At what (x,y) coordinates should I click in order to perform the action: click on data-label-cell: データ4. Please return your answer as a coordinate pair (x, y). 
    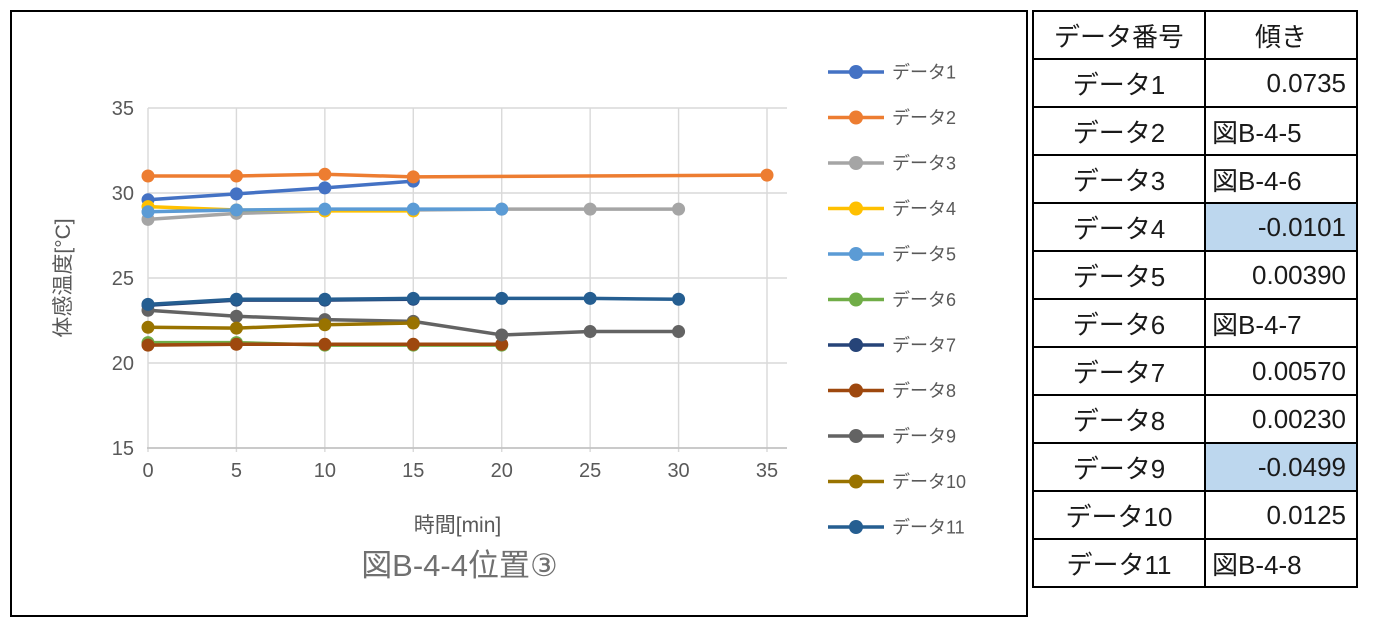
    Looking at the image, I should click on (1119, 227).